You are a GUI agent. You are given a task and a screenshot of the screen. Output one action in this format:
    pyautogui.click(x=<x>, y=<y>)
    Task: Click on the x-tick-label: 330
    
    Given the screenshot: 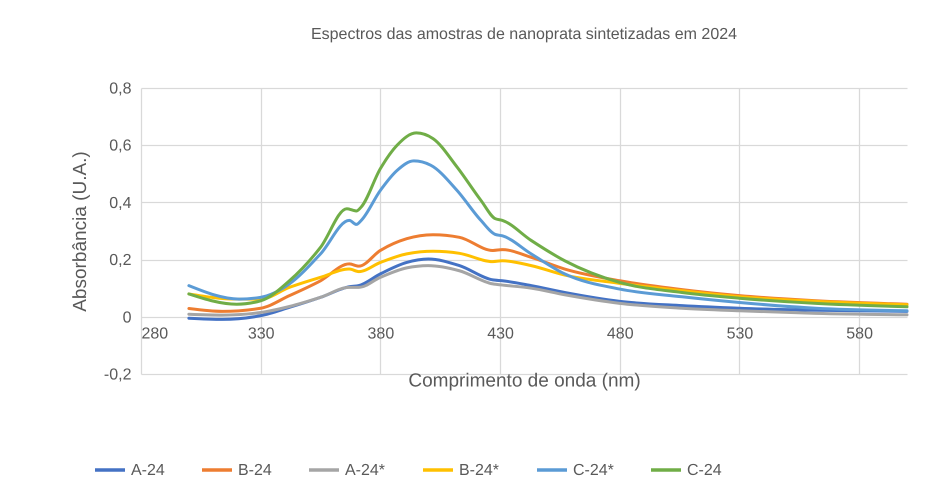 What is the action you would take?
    pyautogui.click(x=261, y=333)
    